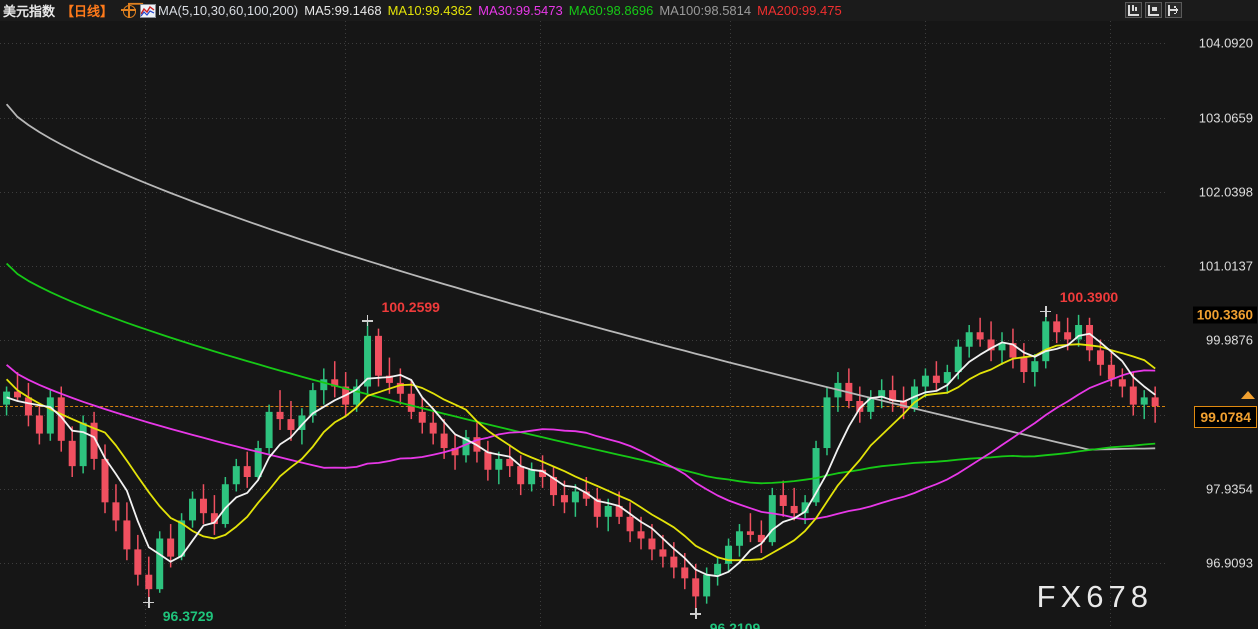 The width and height of the screenshot is (1258, 629). Describe the element at coordinates (1225, 266) in the screenshot. I see `axis-tick-label: 101.0137` at that location.